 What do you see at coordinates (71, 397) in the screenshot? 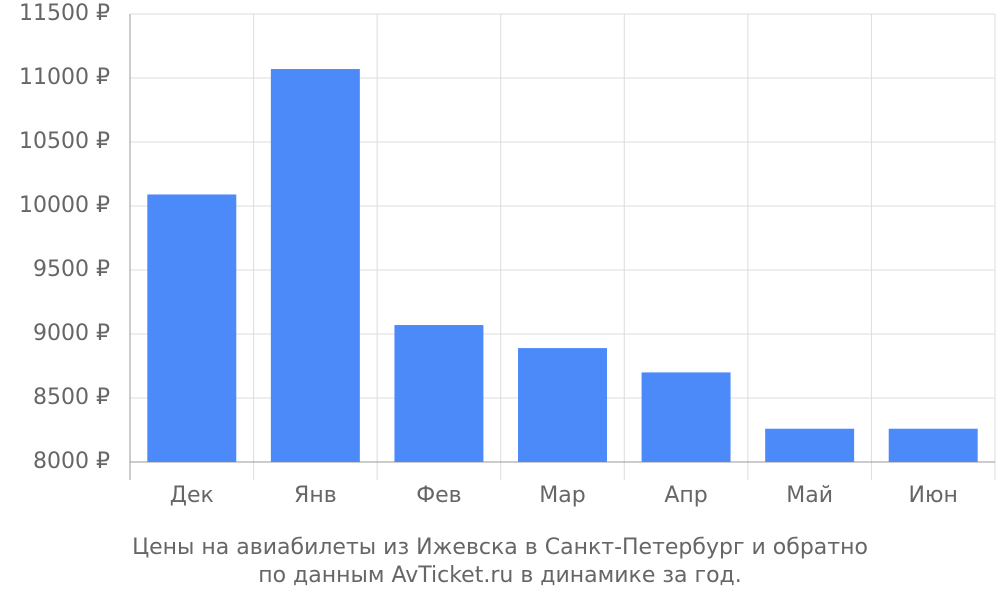
I see `y-tick-label: 8500 ₽` at bounding box center [71, 397].